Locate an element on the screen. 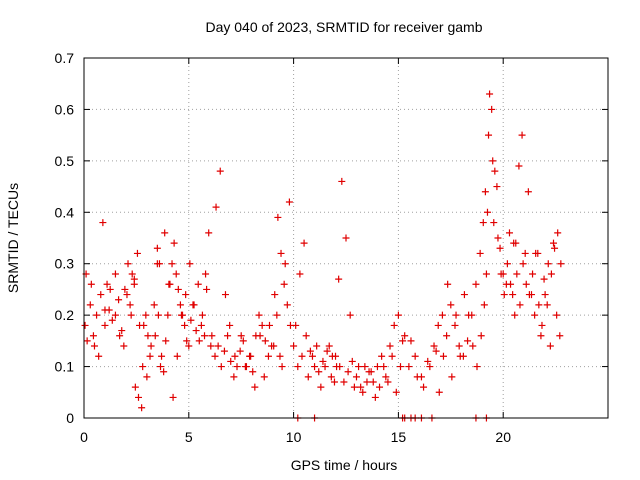 This screenshot has width=640, height=480. x-tick-label: 5 is located at coordinates (189, 437).